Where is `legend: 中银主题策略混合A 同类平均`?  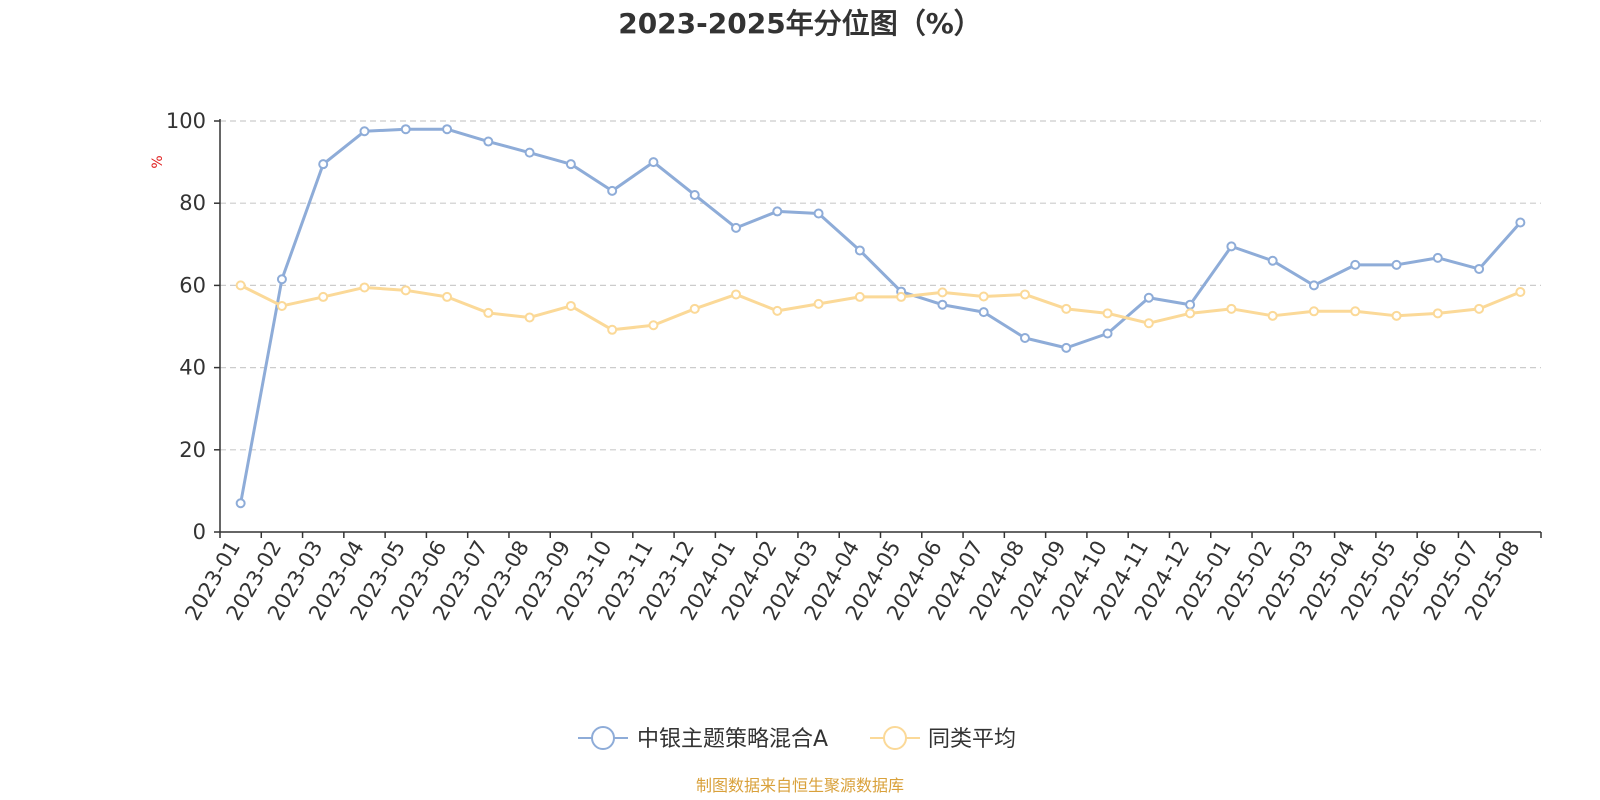 legend: 中银主题策略混合A 同类平均 is located at coordinates (797, 739).